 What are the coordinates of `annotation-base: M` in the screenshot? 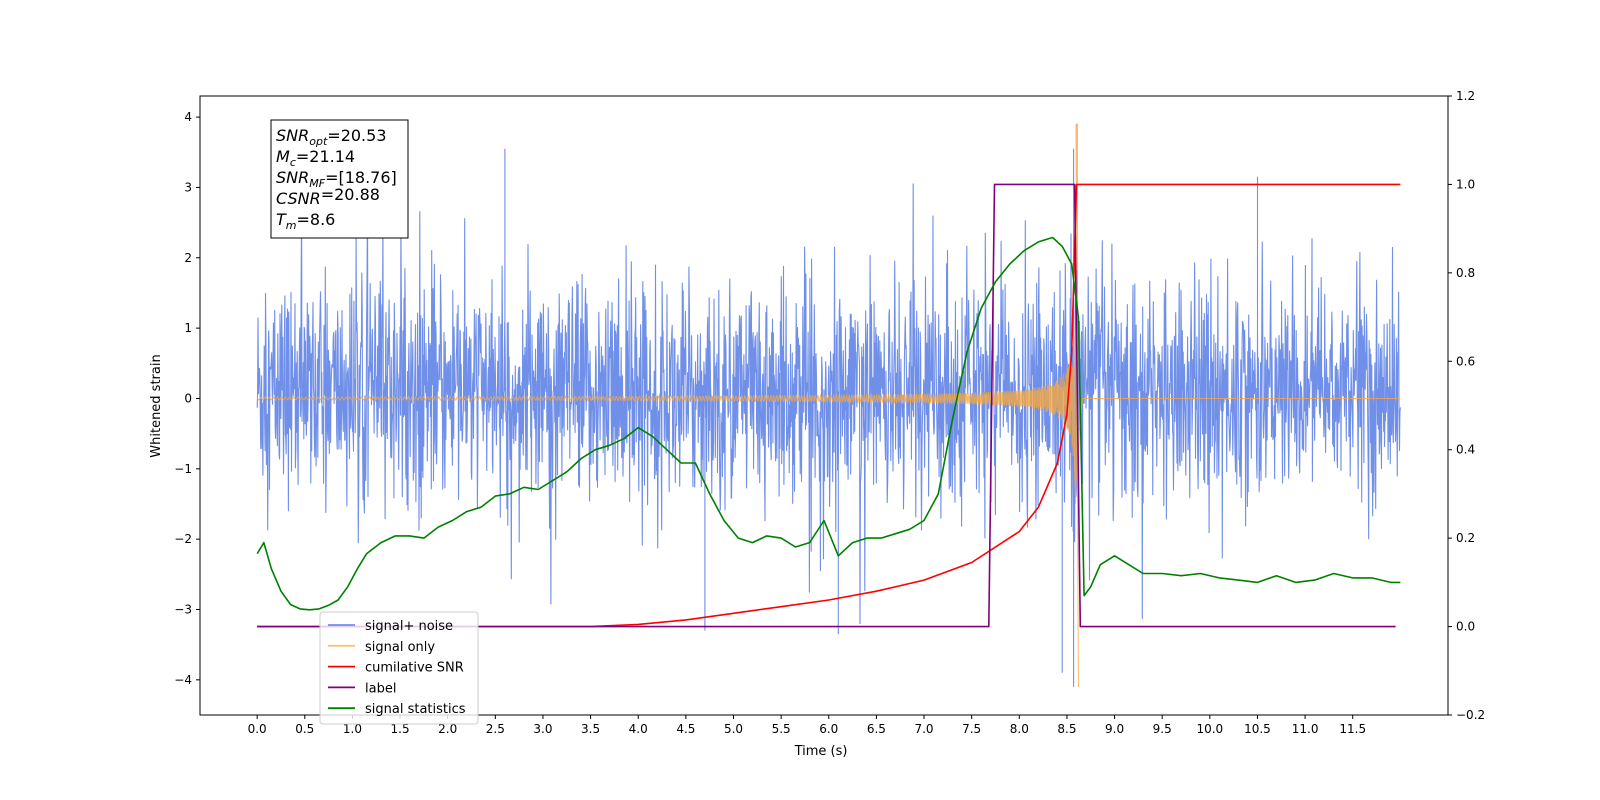 It's located at (283, 156).